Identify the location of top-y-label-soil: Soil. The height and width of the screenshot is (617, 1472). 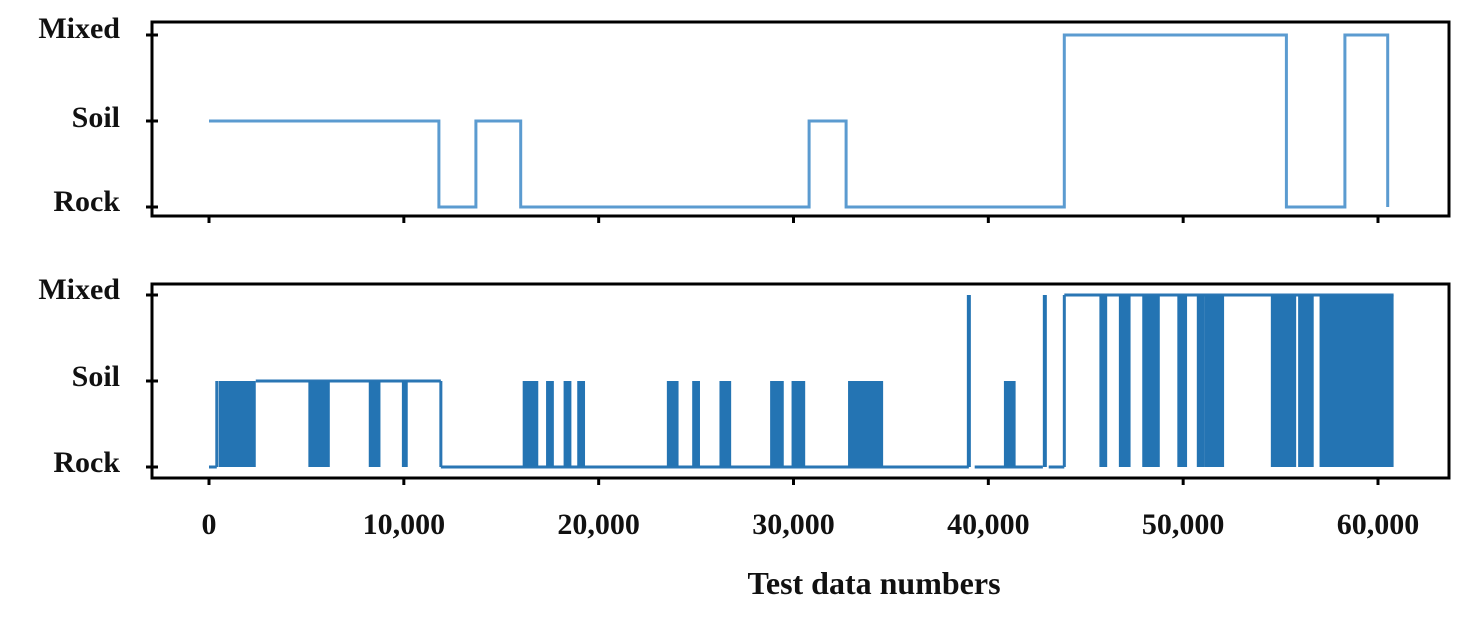
(96, 117).